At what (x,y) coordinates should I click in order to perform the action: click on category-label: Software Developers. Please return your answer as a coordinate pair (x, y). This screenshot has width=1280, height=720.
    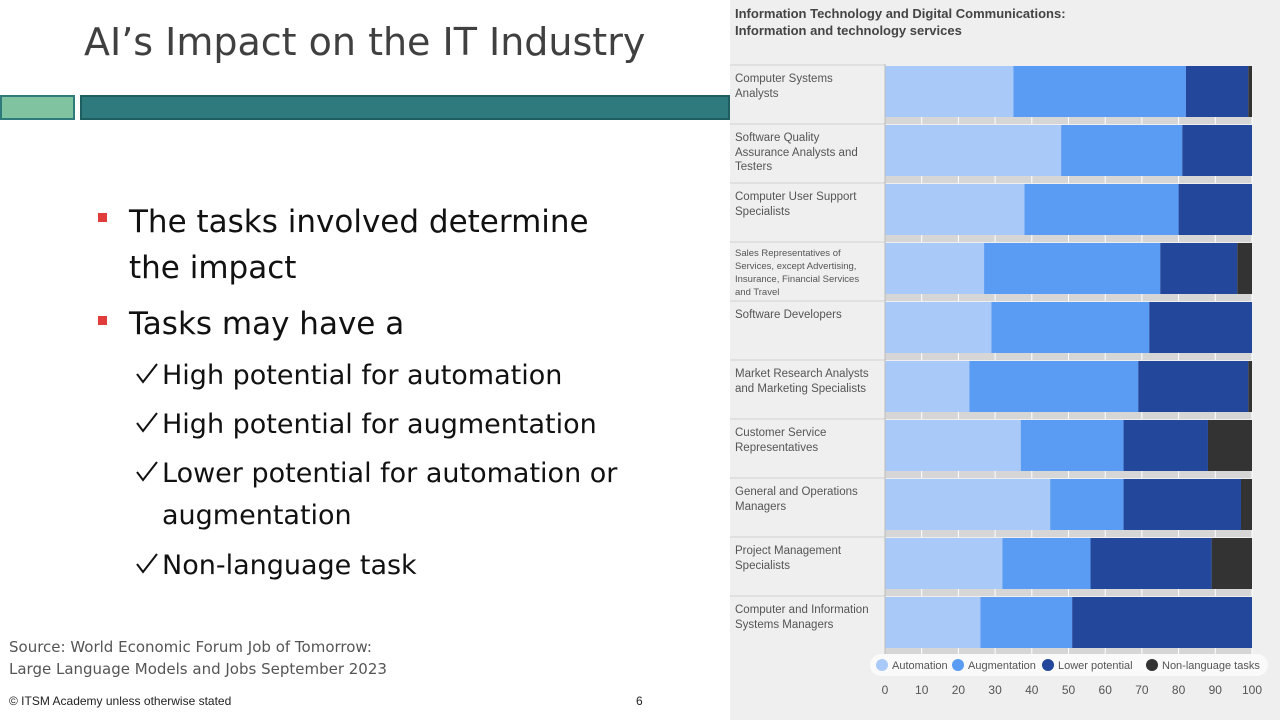
    Looking at the image, I should click on (788, 315).